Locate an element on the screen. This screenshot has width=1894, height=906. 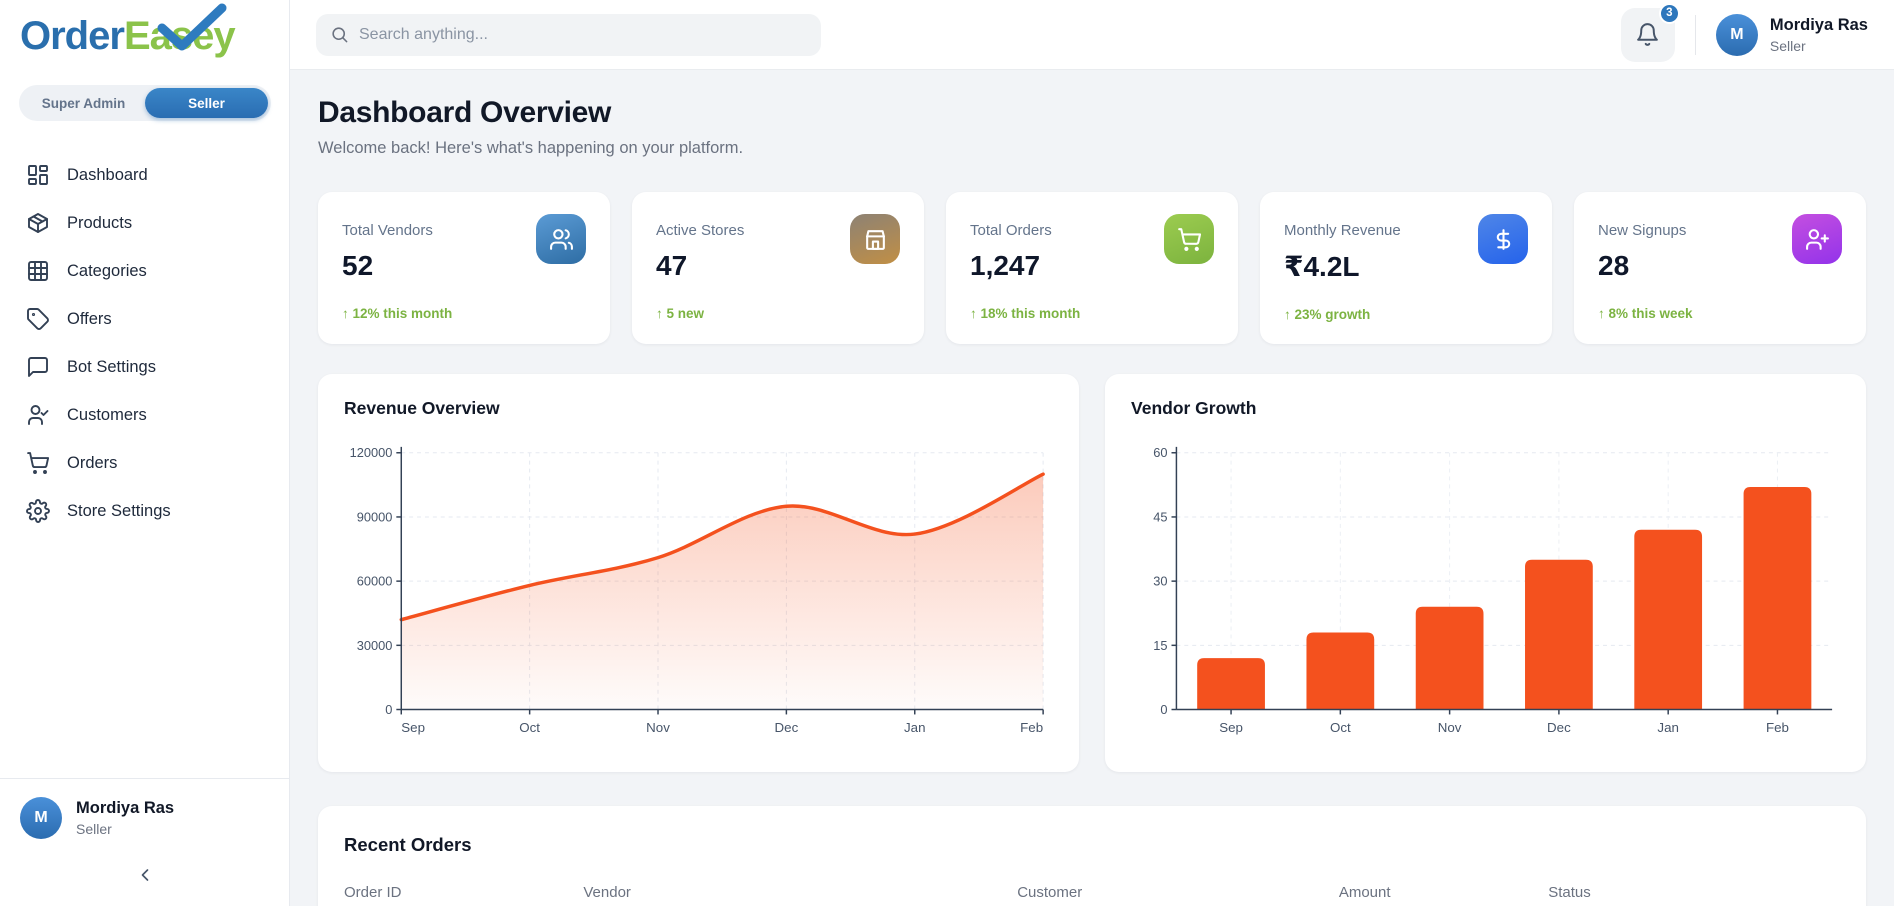
stat-label: New Signups is located at coordinates (1642, 230).